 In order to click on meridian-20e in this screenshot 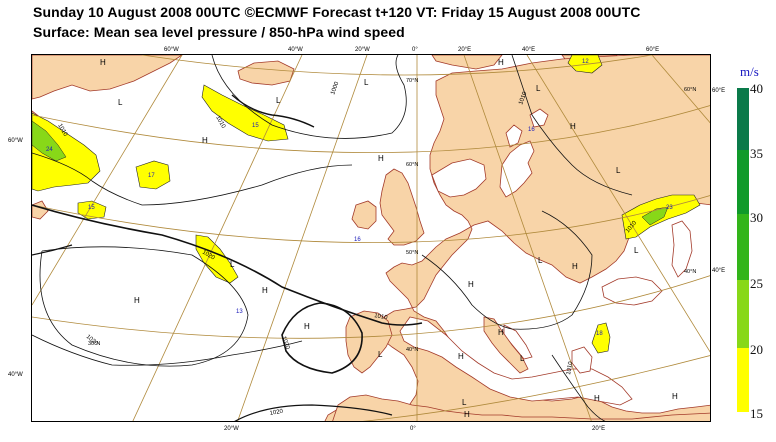, I will do `click(527, 238)`.